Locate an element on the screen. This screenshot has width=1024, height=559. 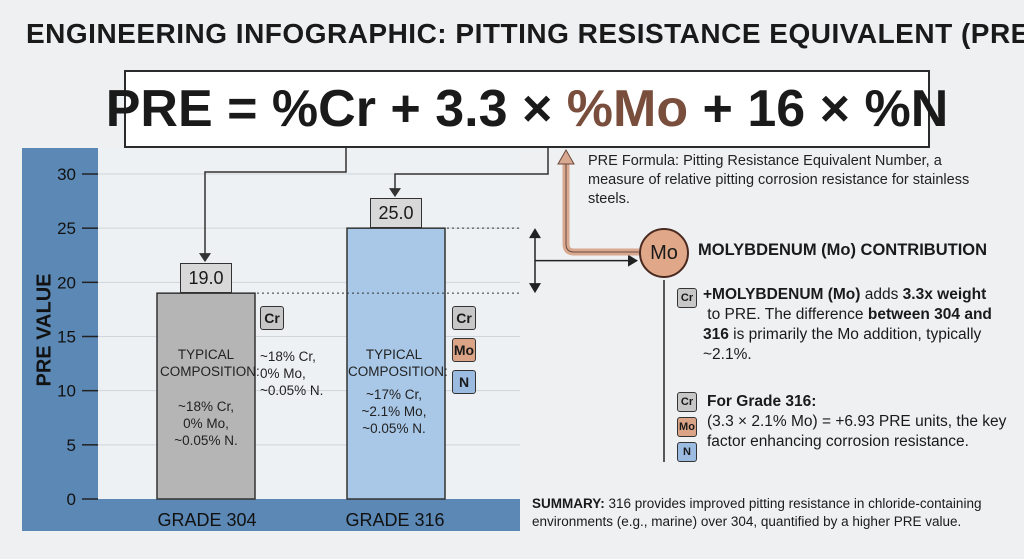
bar-group is located at coordinates (301, 363).